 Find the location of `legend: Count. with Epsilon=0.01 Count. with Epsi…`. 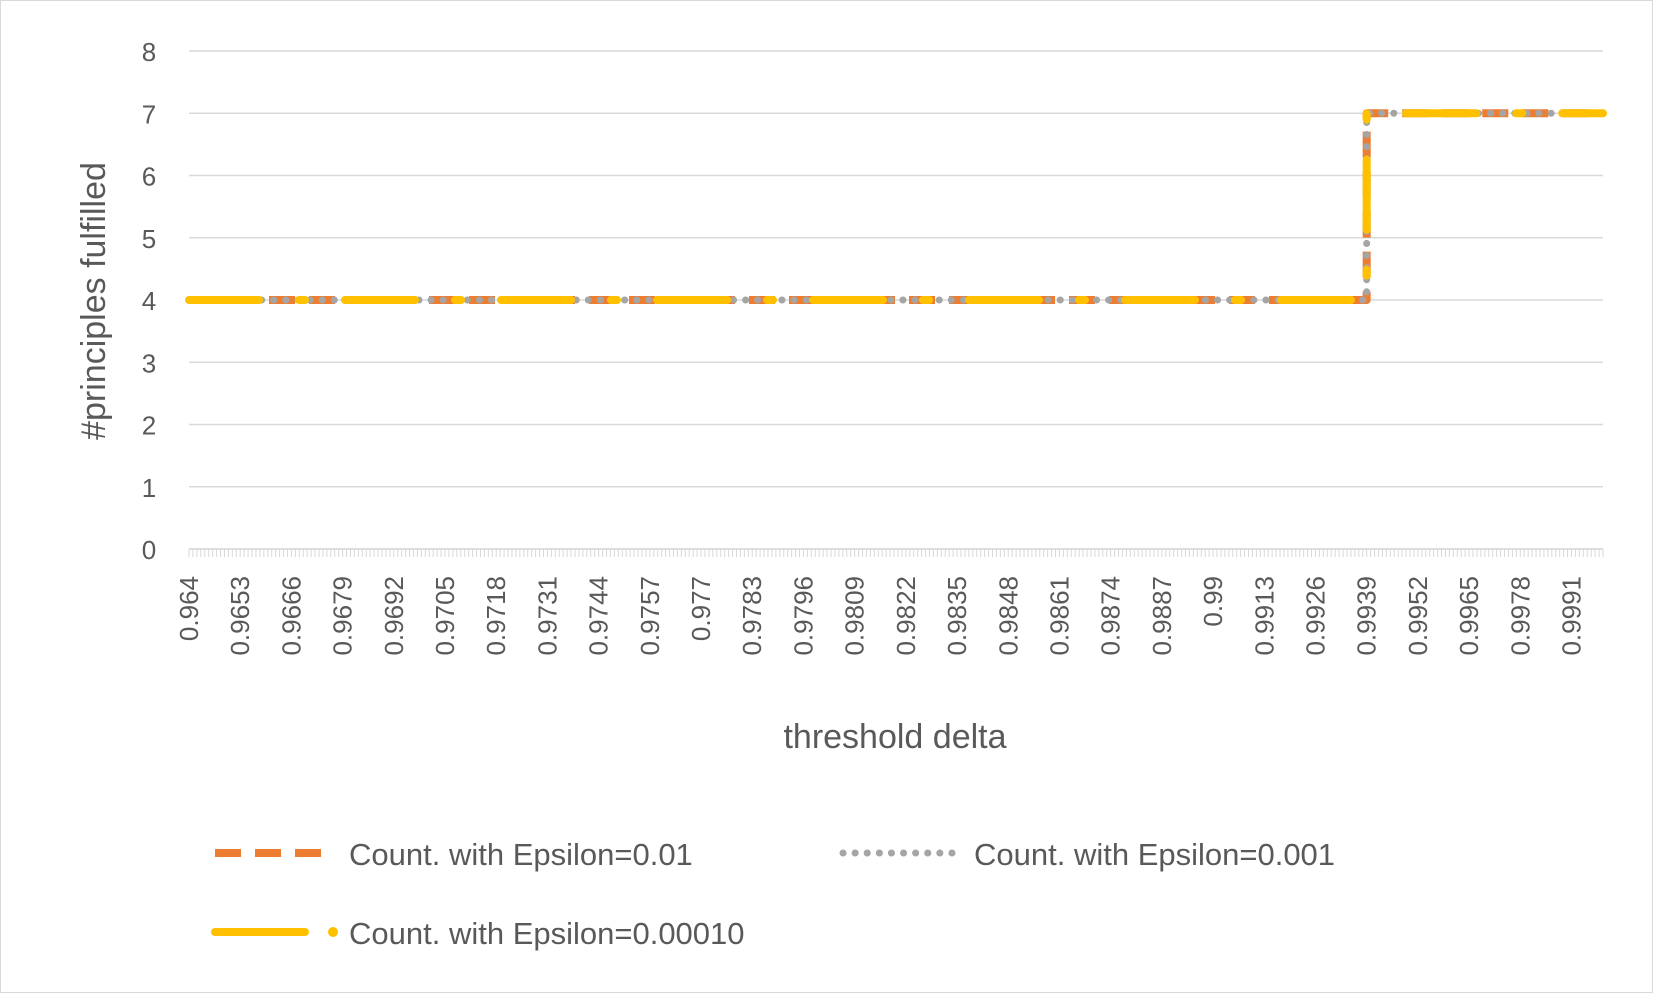

legend: Count. with Epsilon=0.01 Count. with Epsi… is located at coordinates (773, 894).